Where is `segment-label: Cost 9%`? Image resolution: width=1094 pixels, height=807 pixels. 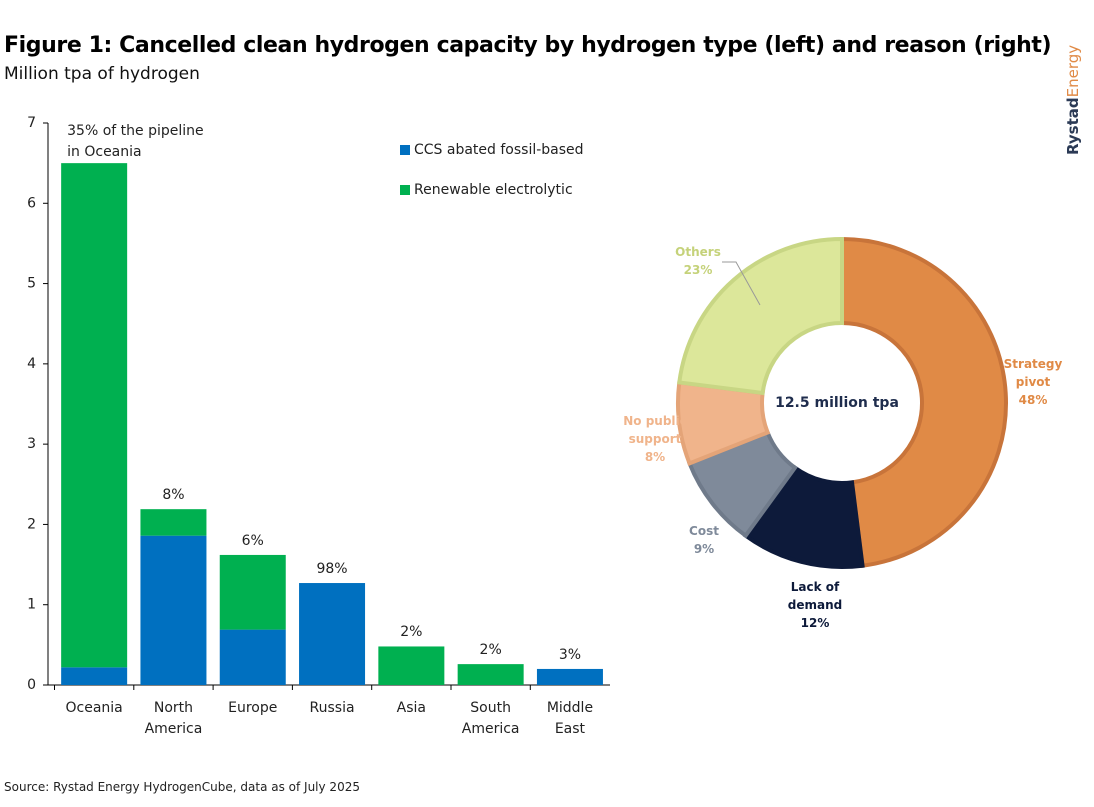 segment-label: Cost 9% is located at coordinates (704, 540).